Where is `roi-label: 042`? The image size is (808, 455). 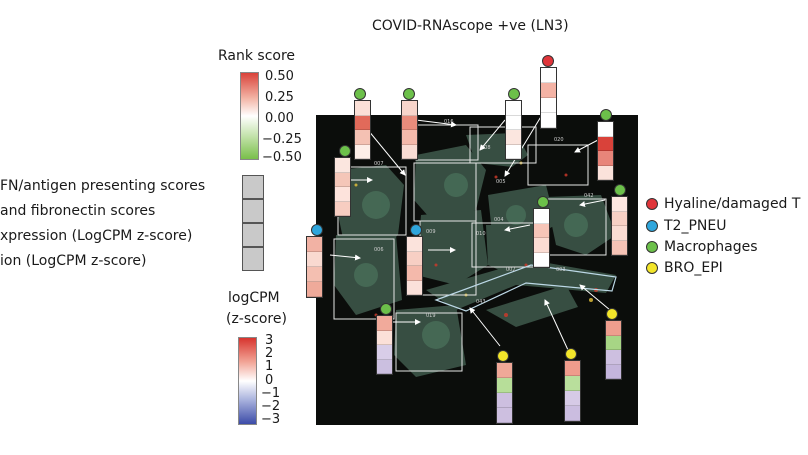 roi-label: 042 is located at coordinates (589, 196).